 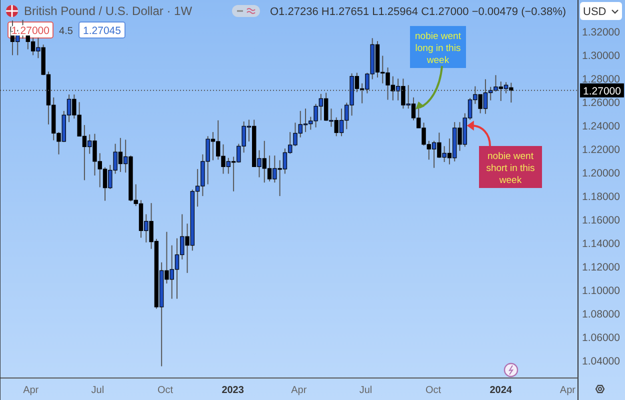 What do you see at coordinates (601, 244) in the screenshot?
I see `y-tick-label: 1.14000` at bounding box center [601, 244].